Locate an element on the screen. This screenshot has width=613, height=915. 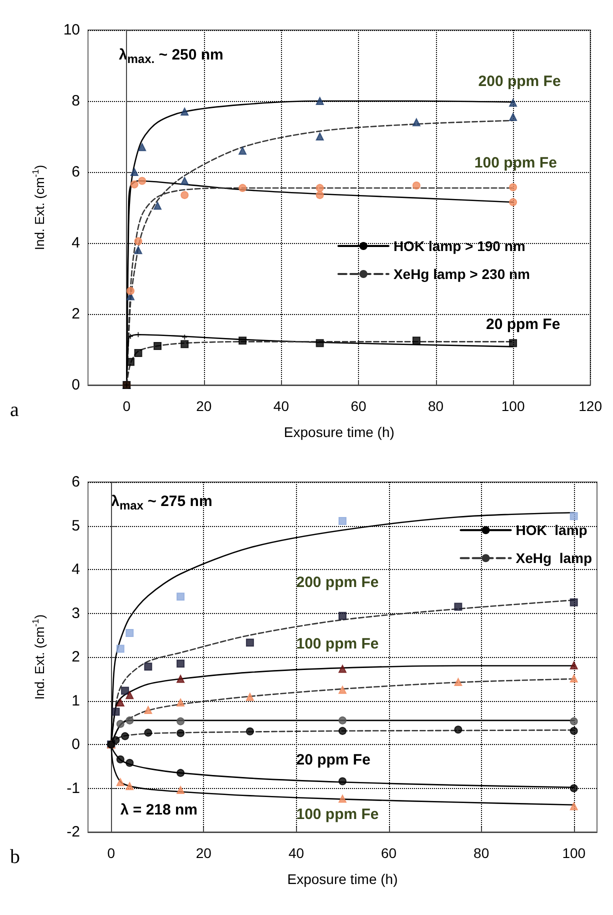
y-tick-label: 1 is located at coordinates (76, 701).